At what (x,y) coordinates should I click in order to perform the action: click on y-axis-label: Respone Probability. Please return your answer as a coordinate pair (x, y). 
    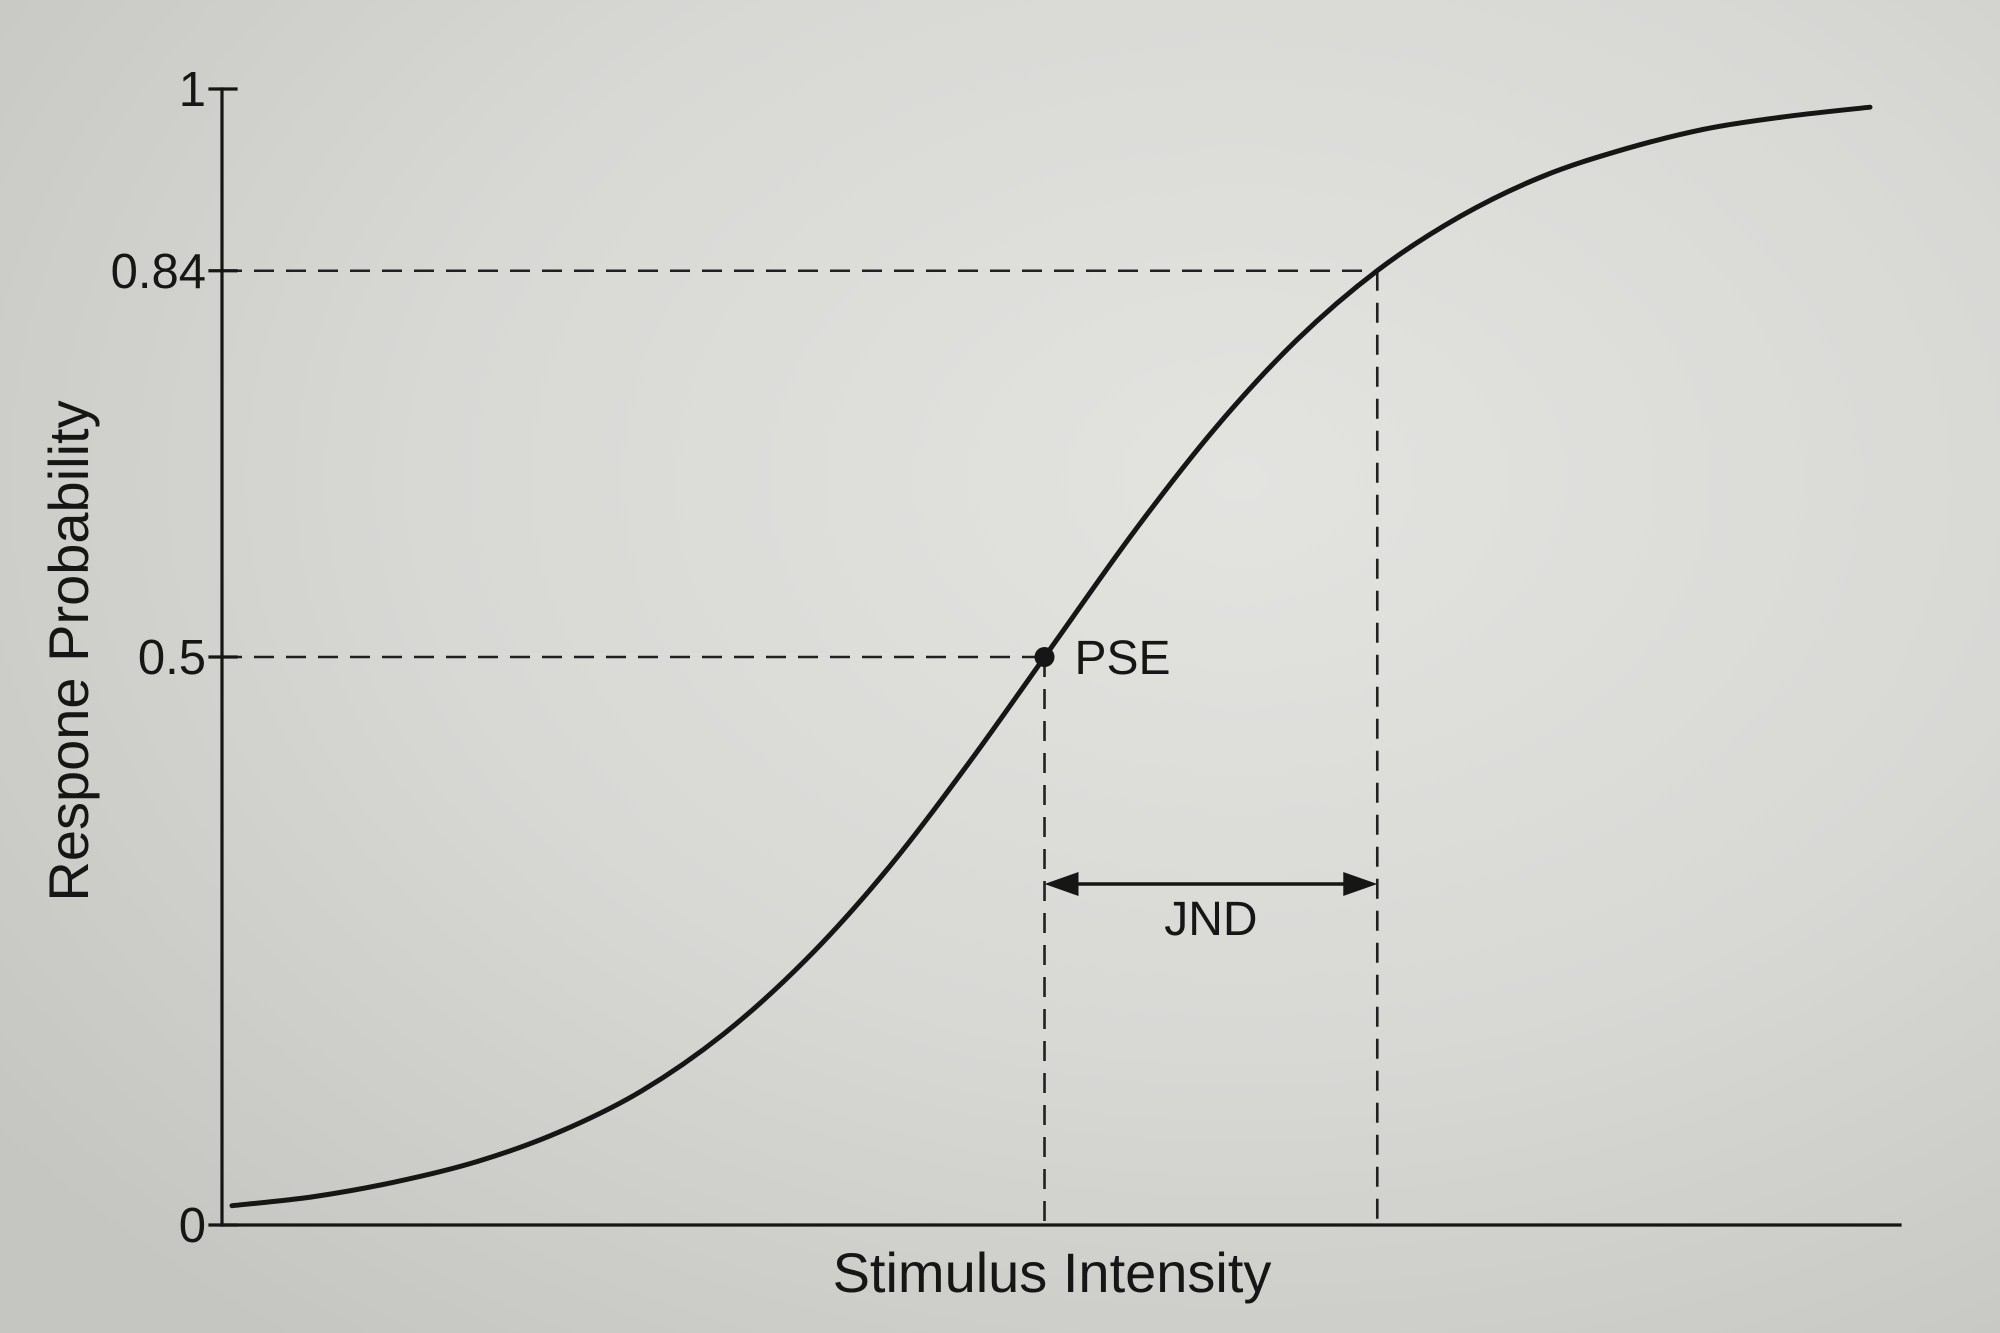
    Looking at the image, I should click on (68, 650).